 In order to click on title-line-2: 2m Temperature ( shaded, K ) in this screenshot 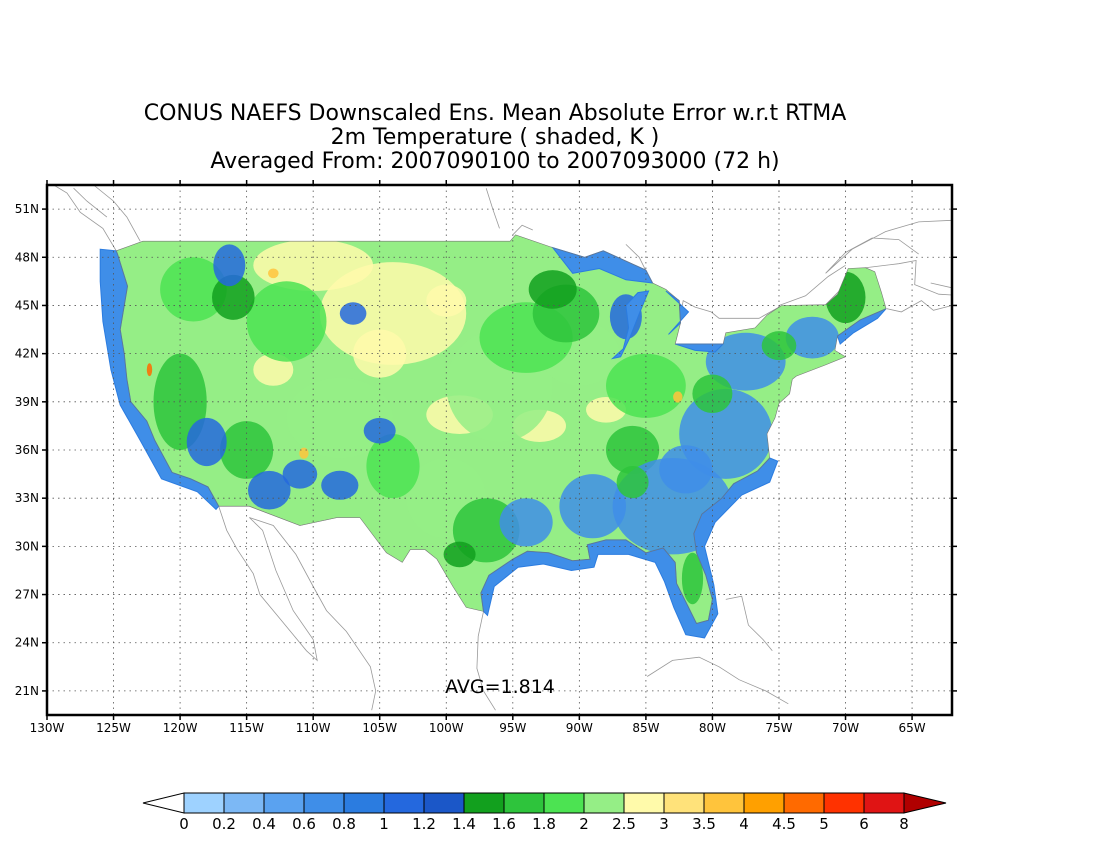, I will do `click(495, 137)`.